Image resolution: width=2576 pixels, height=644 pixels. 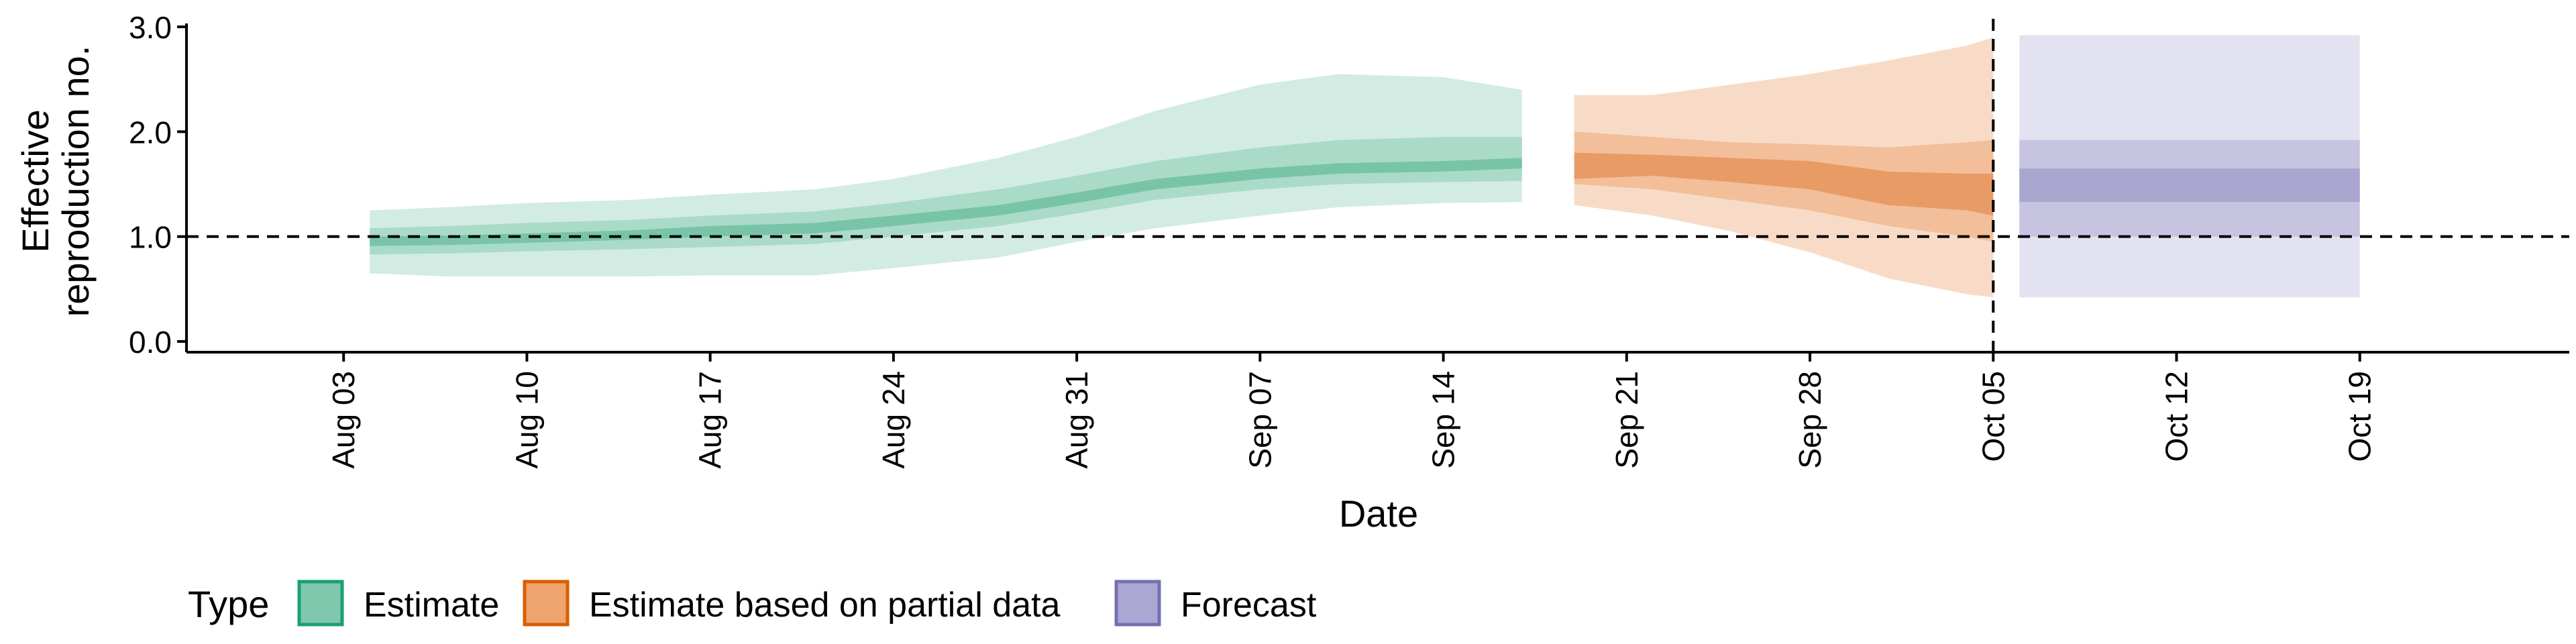 I want to click on legend-title: Type, so click(x=228, y=604).